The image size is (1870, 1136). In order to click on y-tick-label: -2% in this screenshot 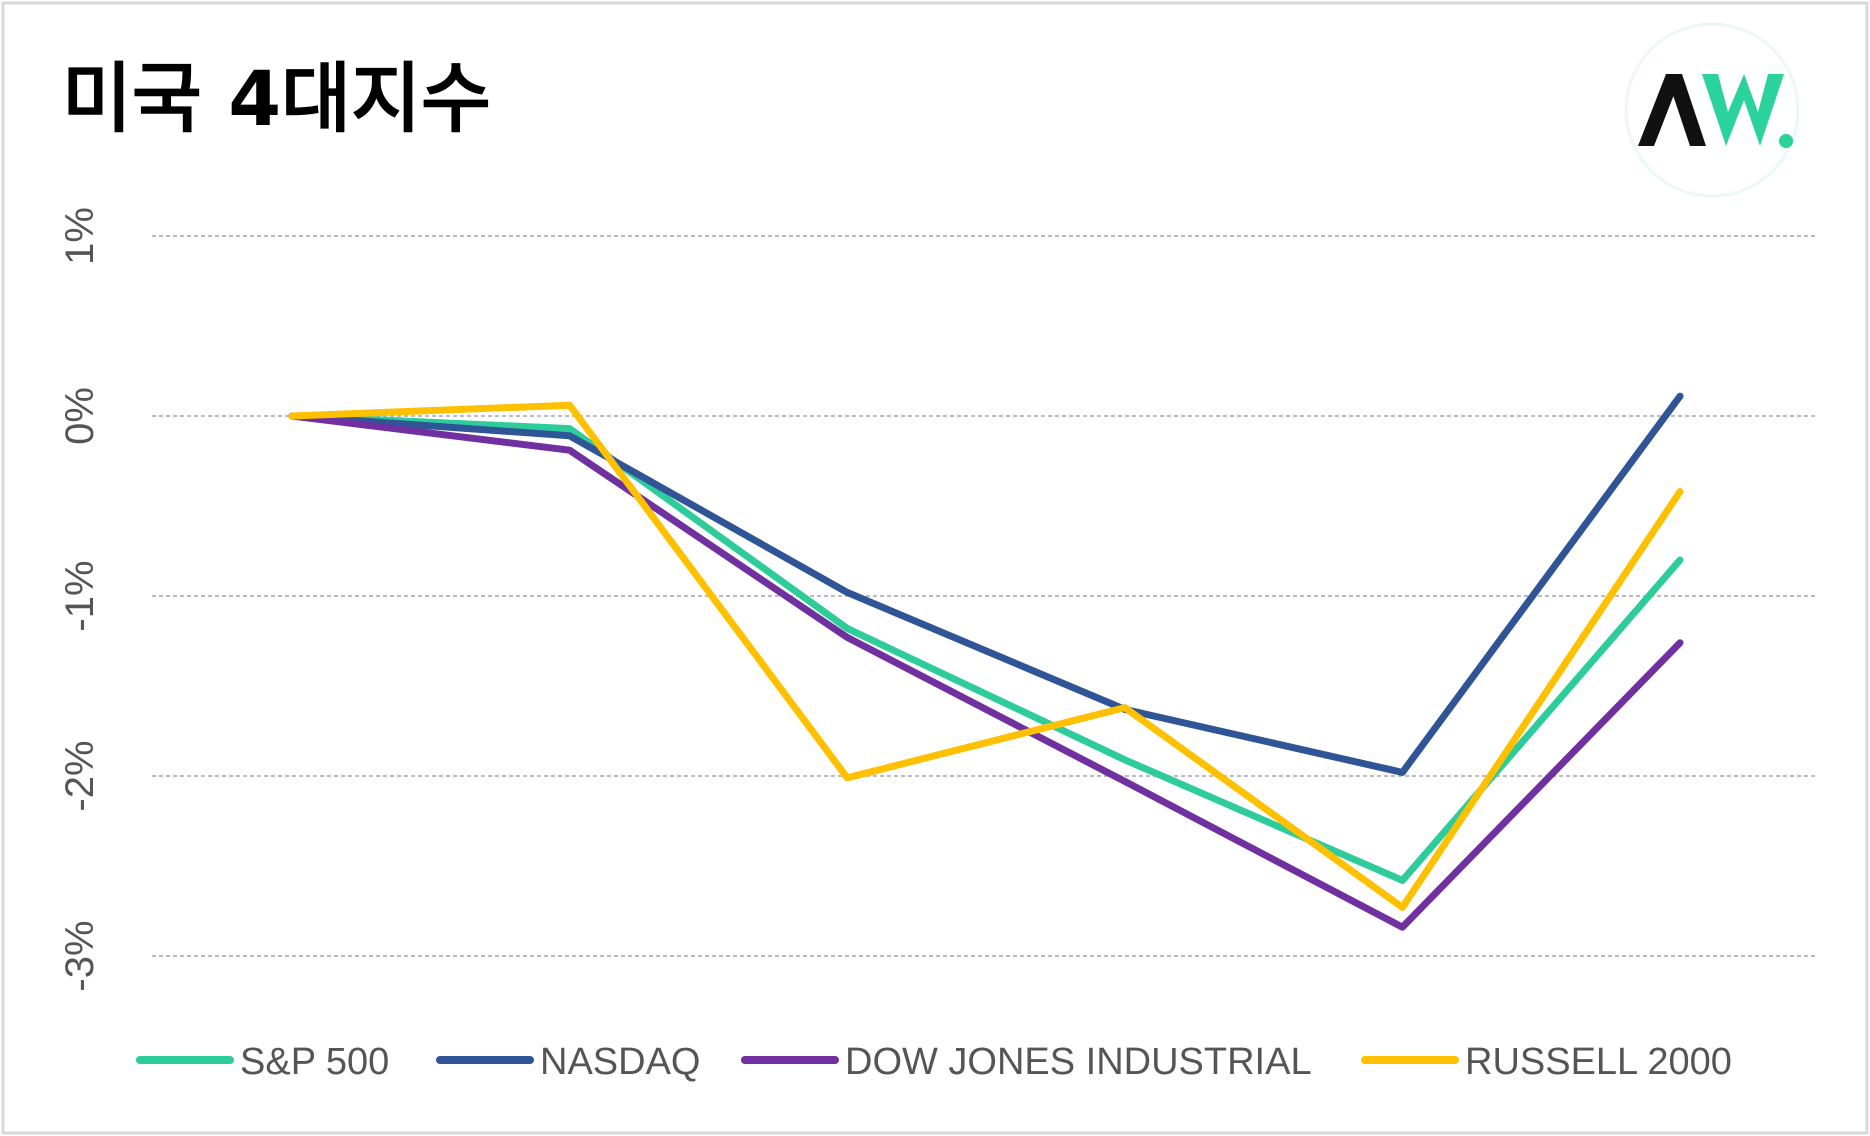, I will do `click(80, 775)`.